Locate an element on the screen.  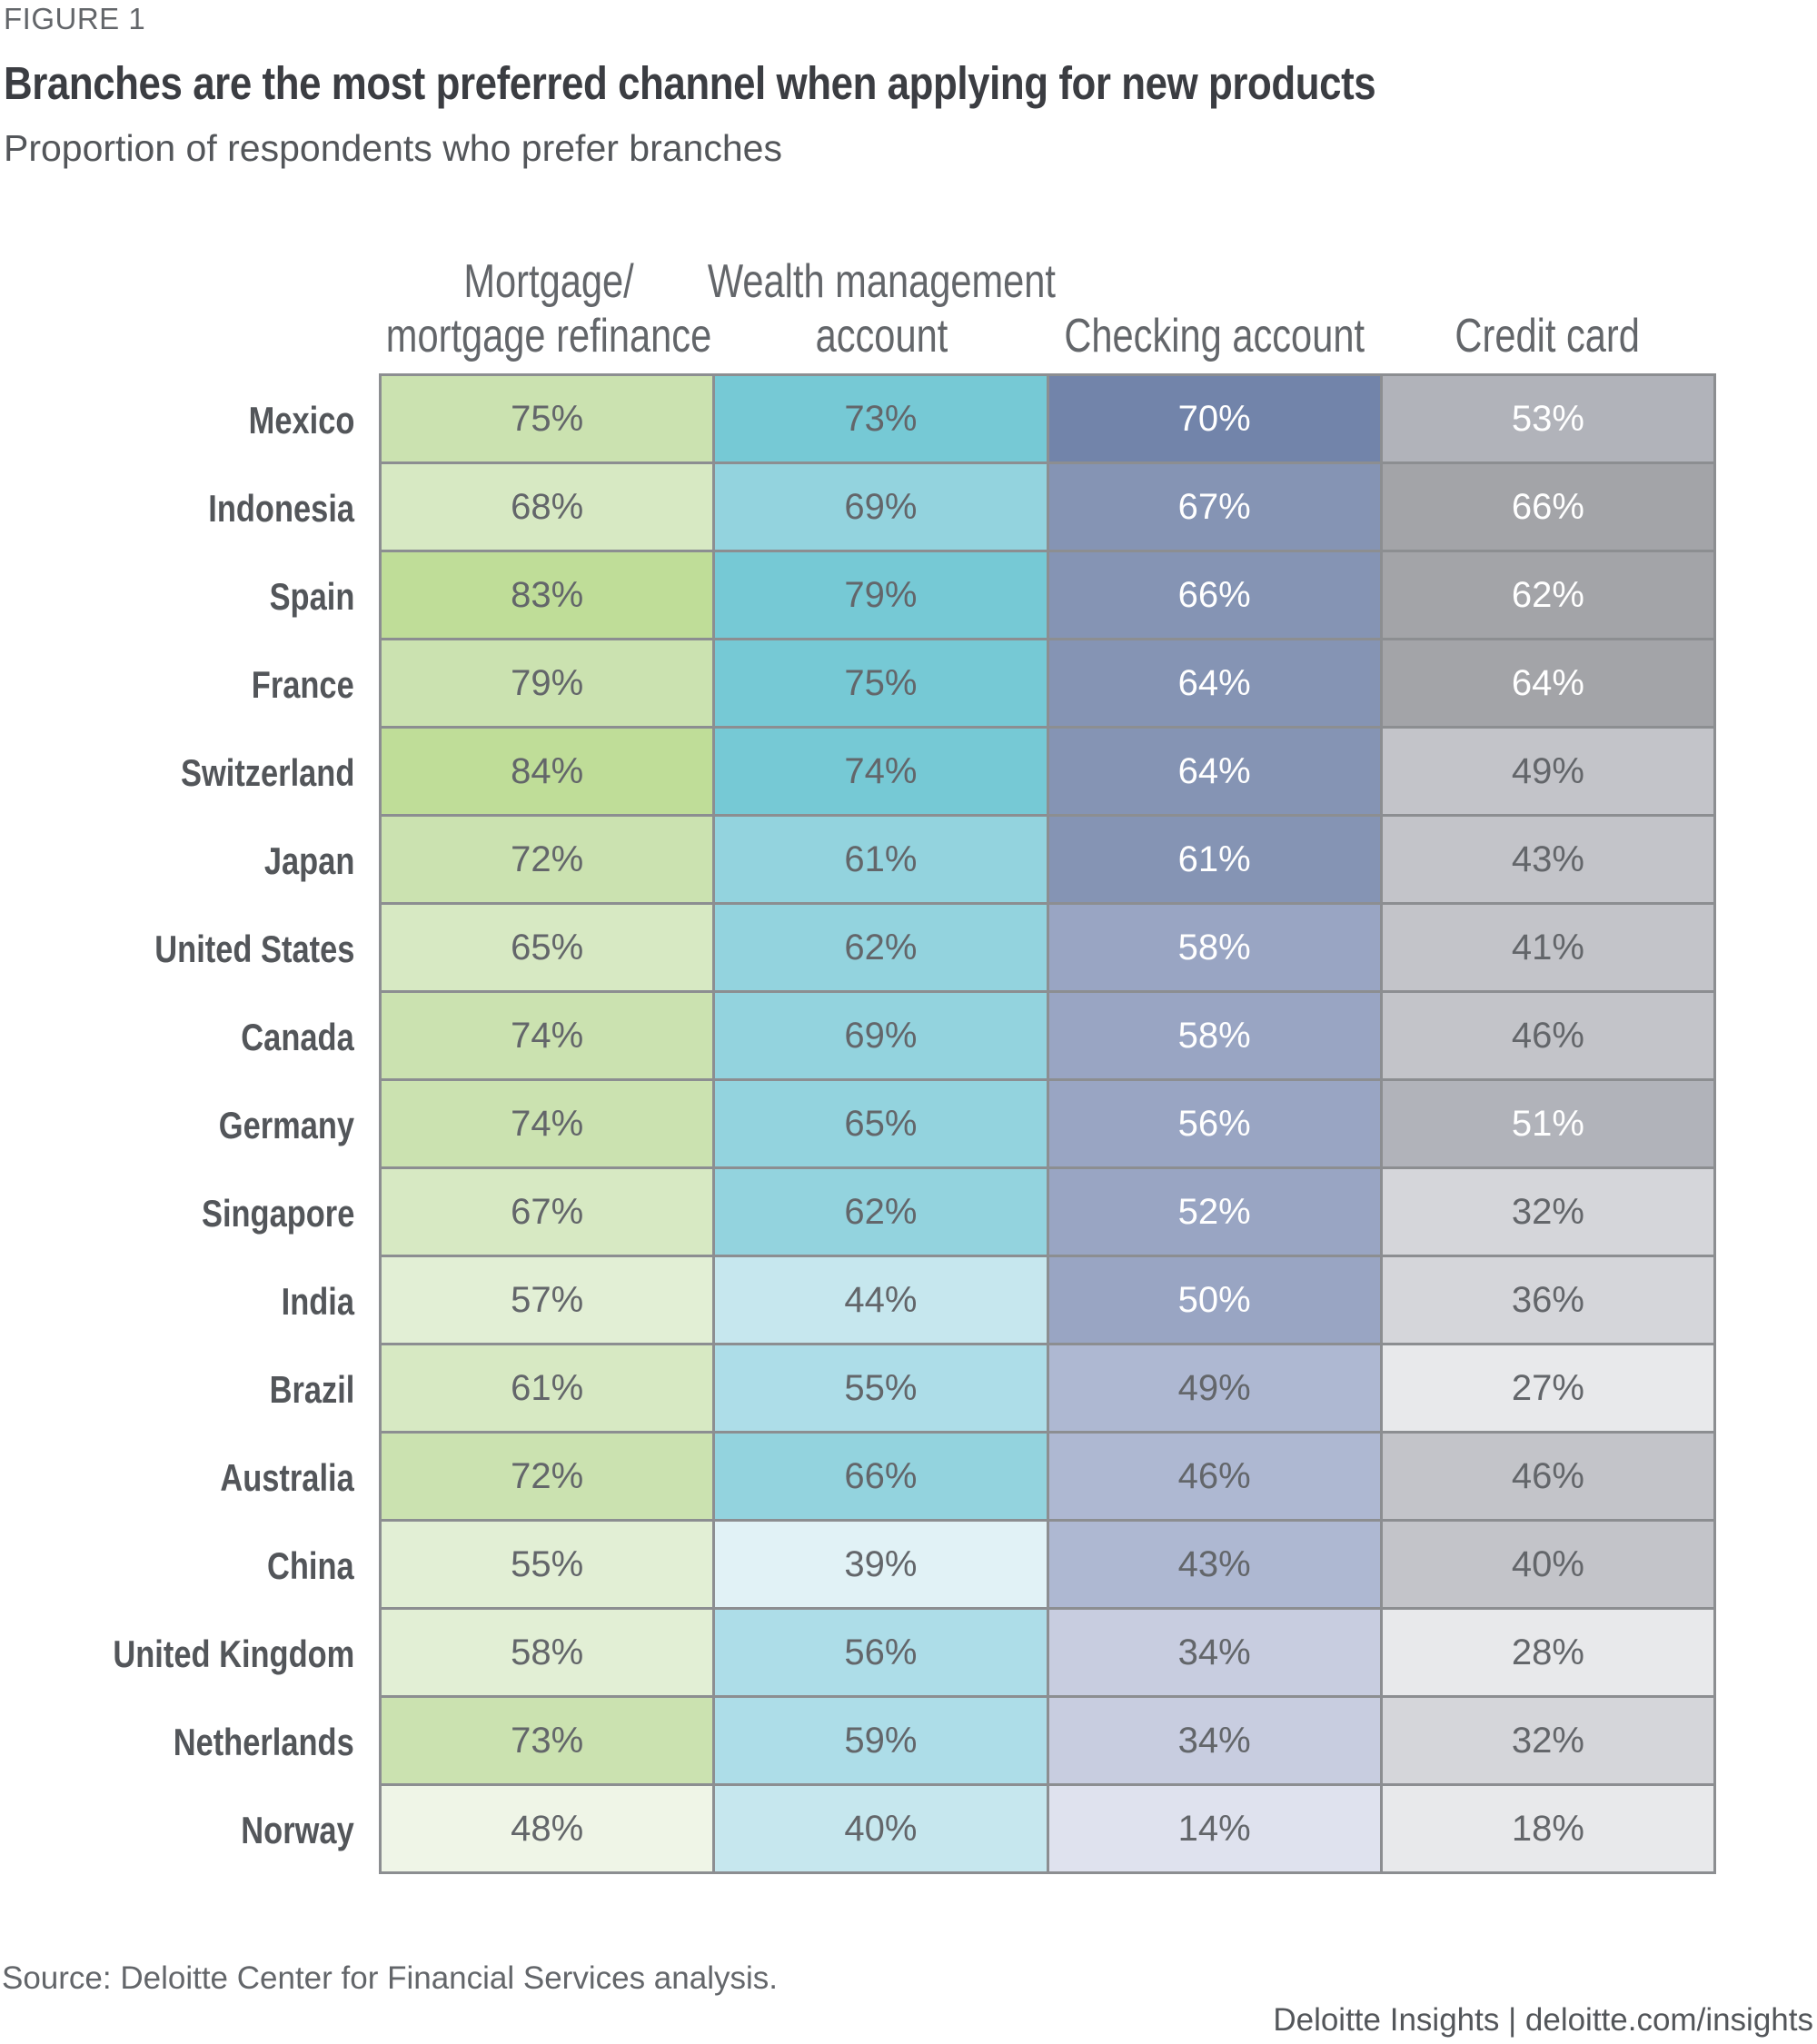
heatmap-cell-wealth: 44% is located at coordinates (879, 1300).